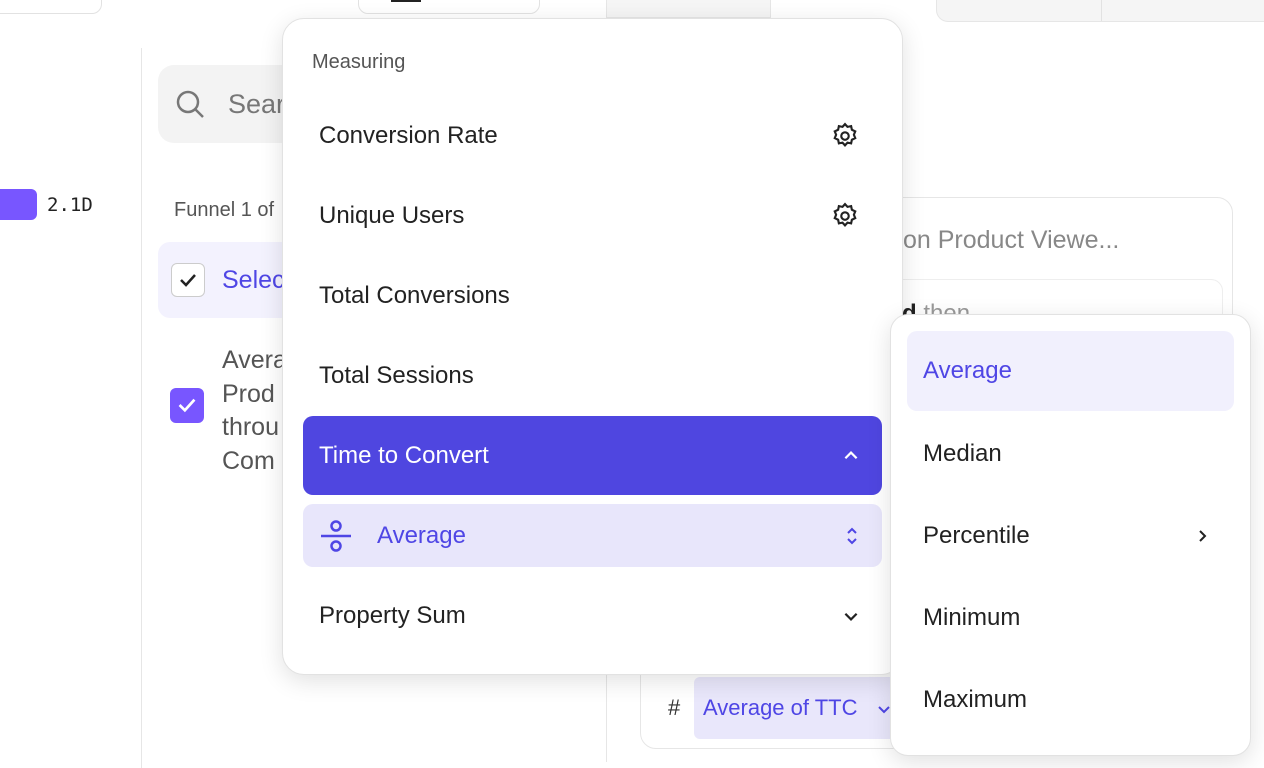 The width and height of the screenshot is (1264, 768). Describe the element at coordinates (592, 455) in the screenshot. I see `menu-item-time-to-convert: Time to Convert` at that location.